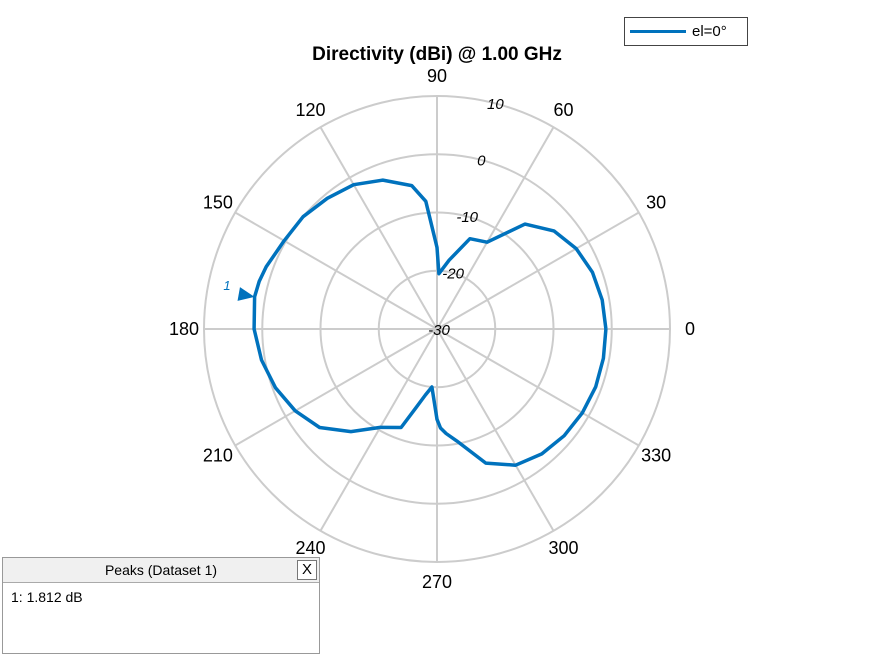  I want to click on angle-tick-label: 150, so click(218, 203).